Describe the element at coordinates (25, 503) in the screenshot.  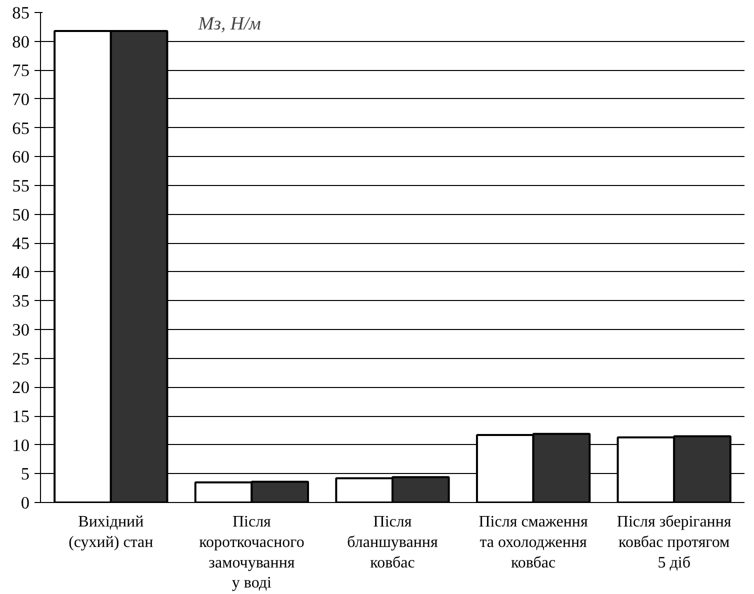
I see `y-tick-label: 0` at that location.